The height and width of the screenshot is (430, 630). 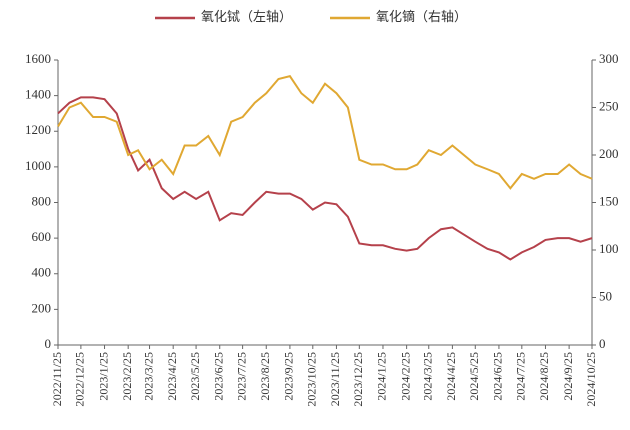 I want to click on y-tick-label: 600, so click(x=42, y=236).